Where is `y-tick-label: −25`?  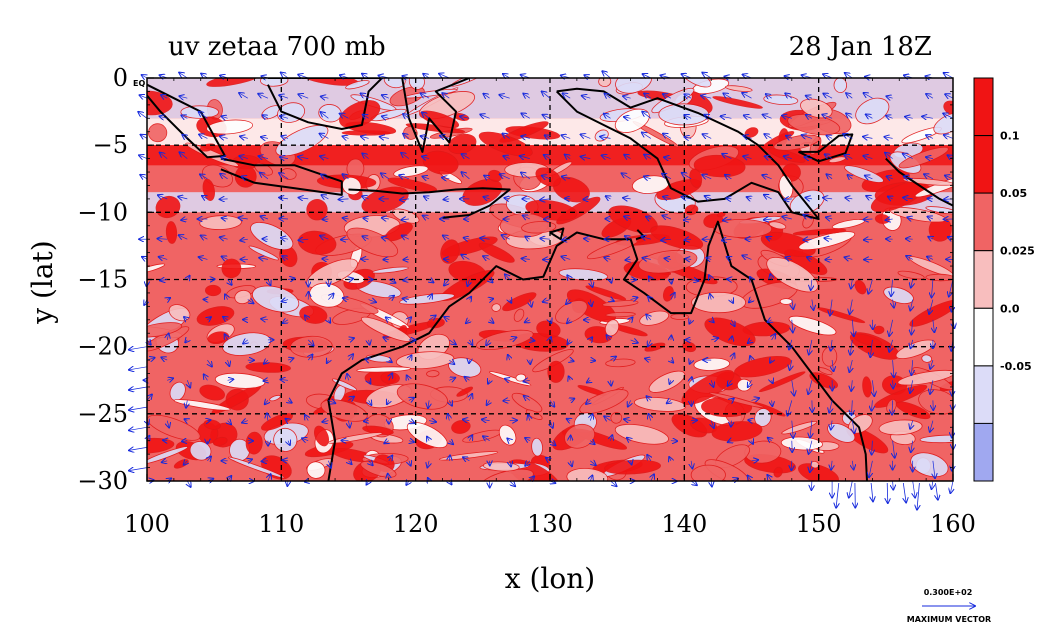 y-tick-label: −25 is located at coordinates (102, 414).